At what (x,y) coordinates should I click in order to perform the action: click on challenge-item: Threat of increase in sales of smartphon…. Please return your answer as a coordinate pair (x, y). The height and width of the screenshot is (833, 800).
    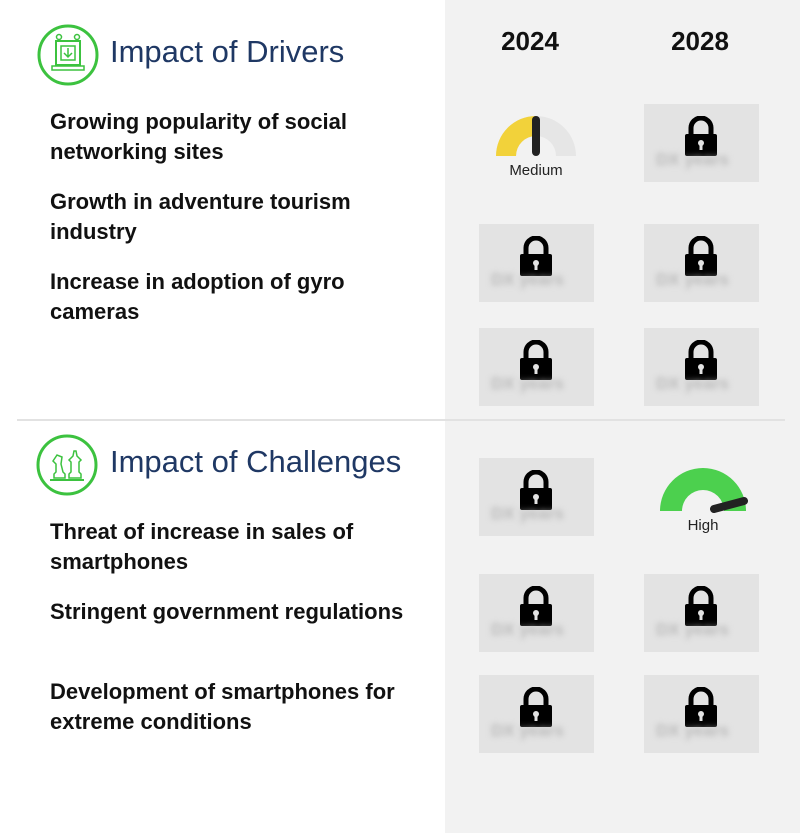
    Looking at the image, I should click on (202, 546).